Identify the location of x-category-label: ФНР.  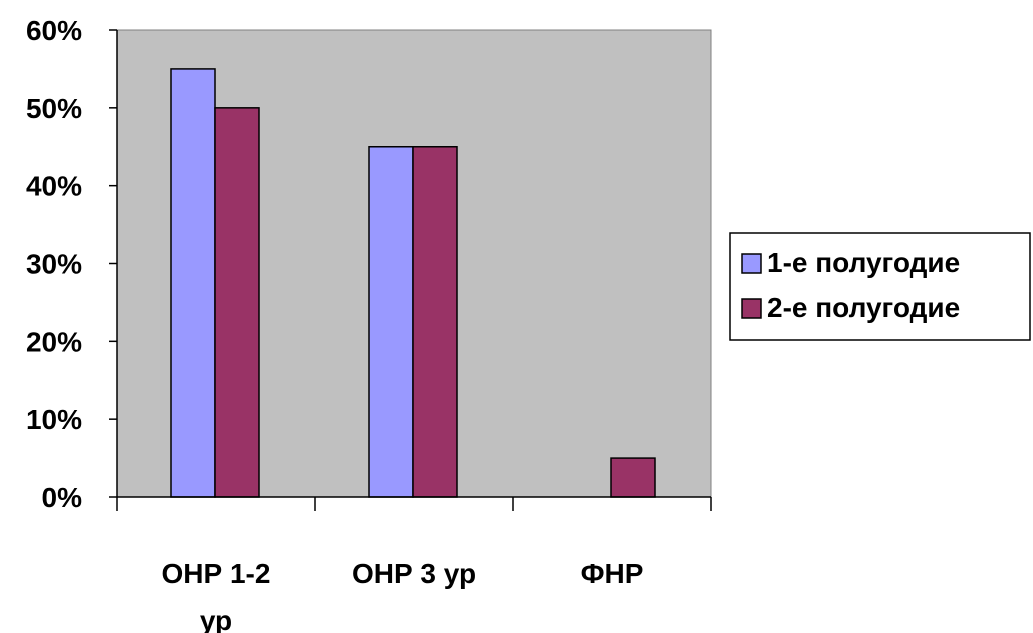
(612, 573).